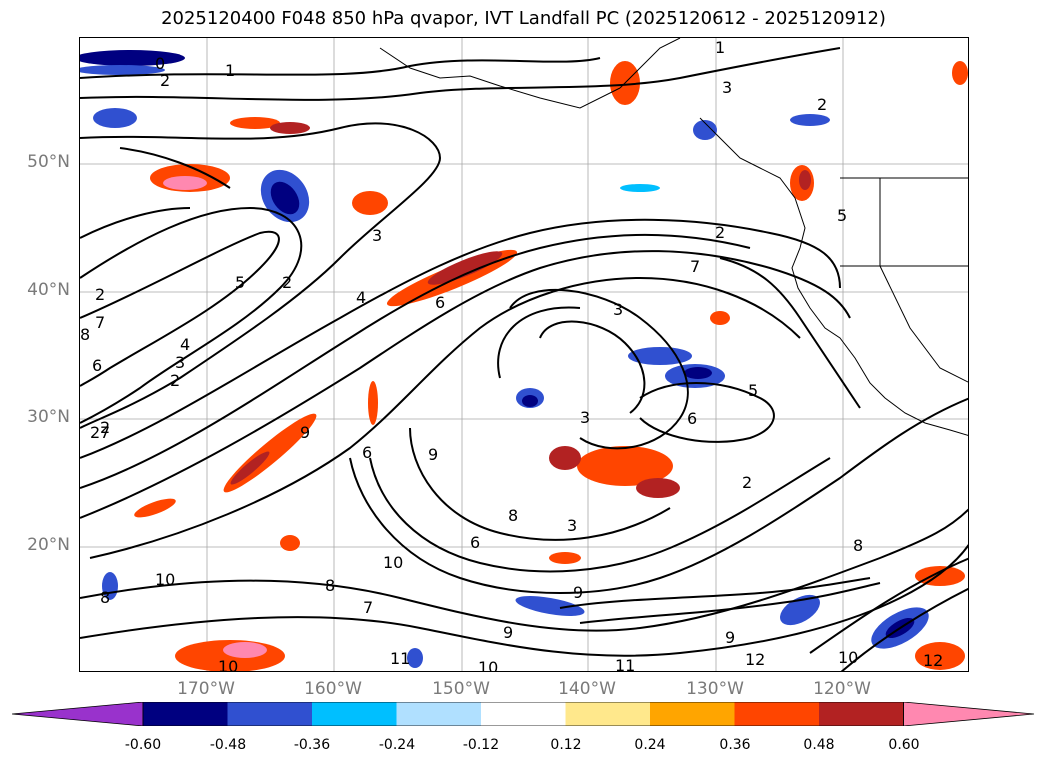 This screenshot has height=765, width=1047. I want to click on colorbar-tick: -0.48, so click(228, 745).